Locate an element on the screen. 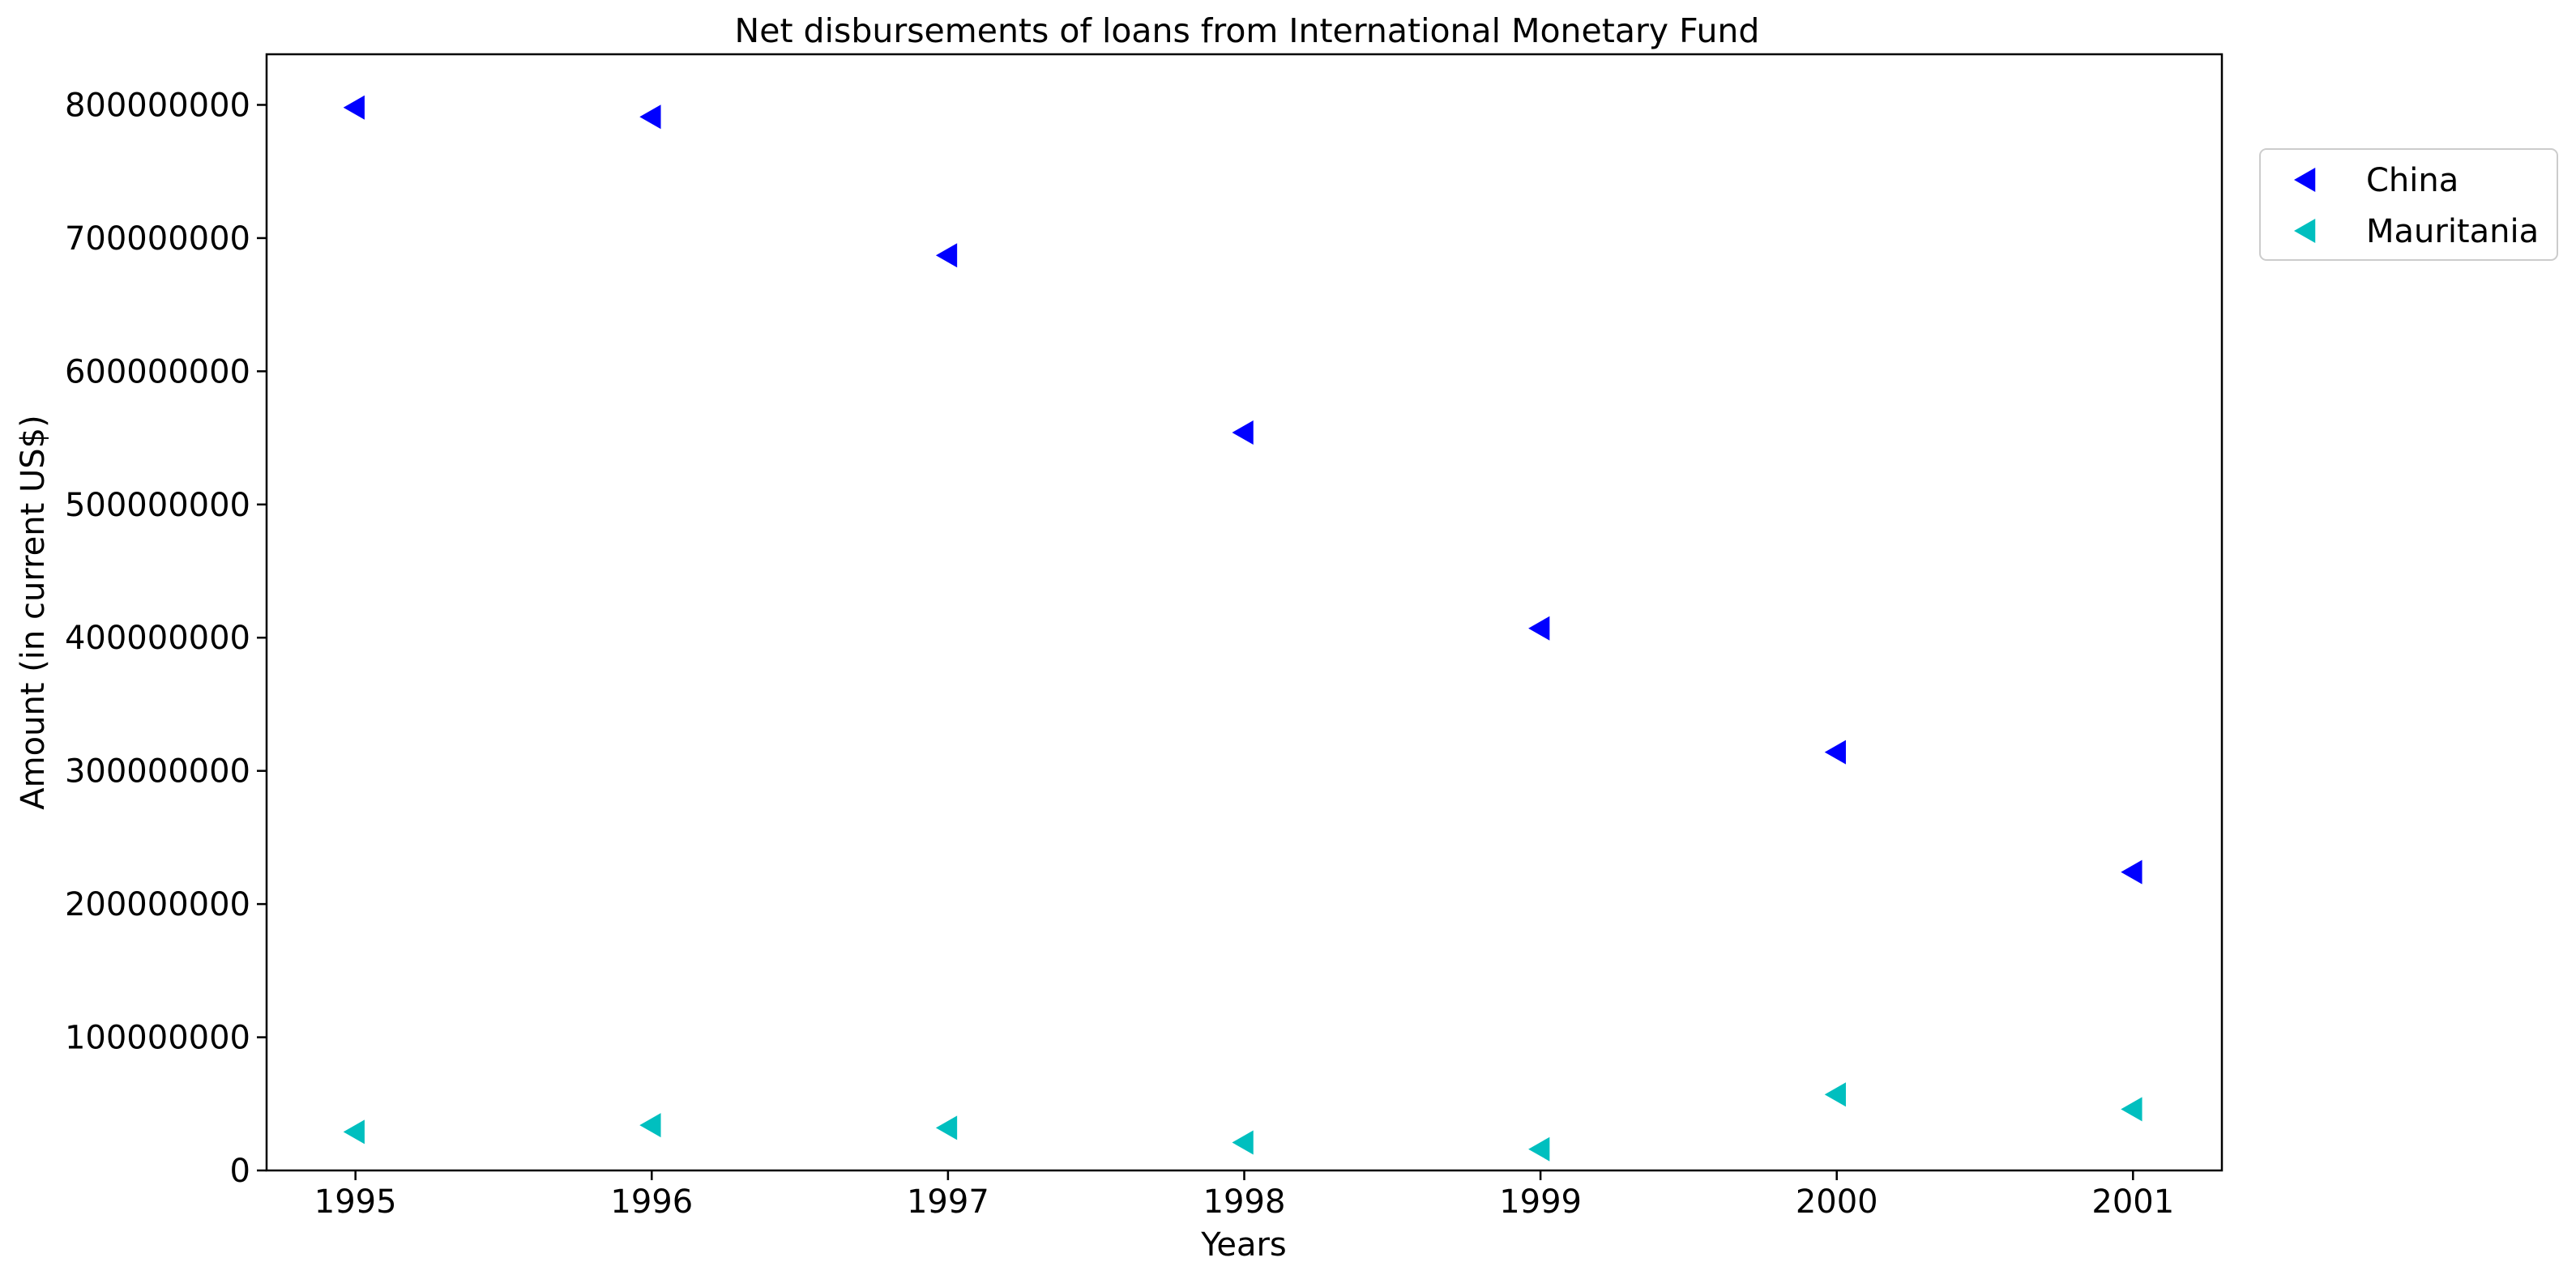 This screenshot has width=2576, height=1279. y-tick-label: 600000000 is located at coordinates (157, 371).